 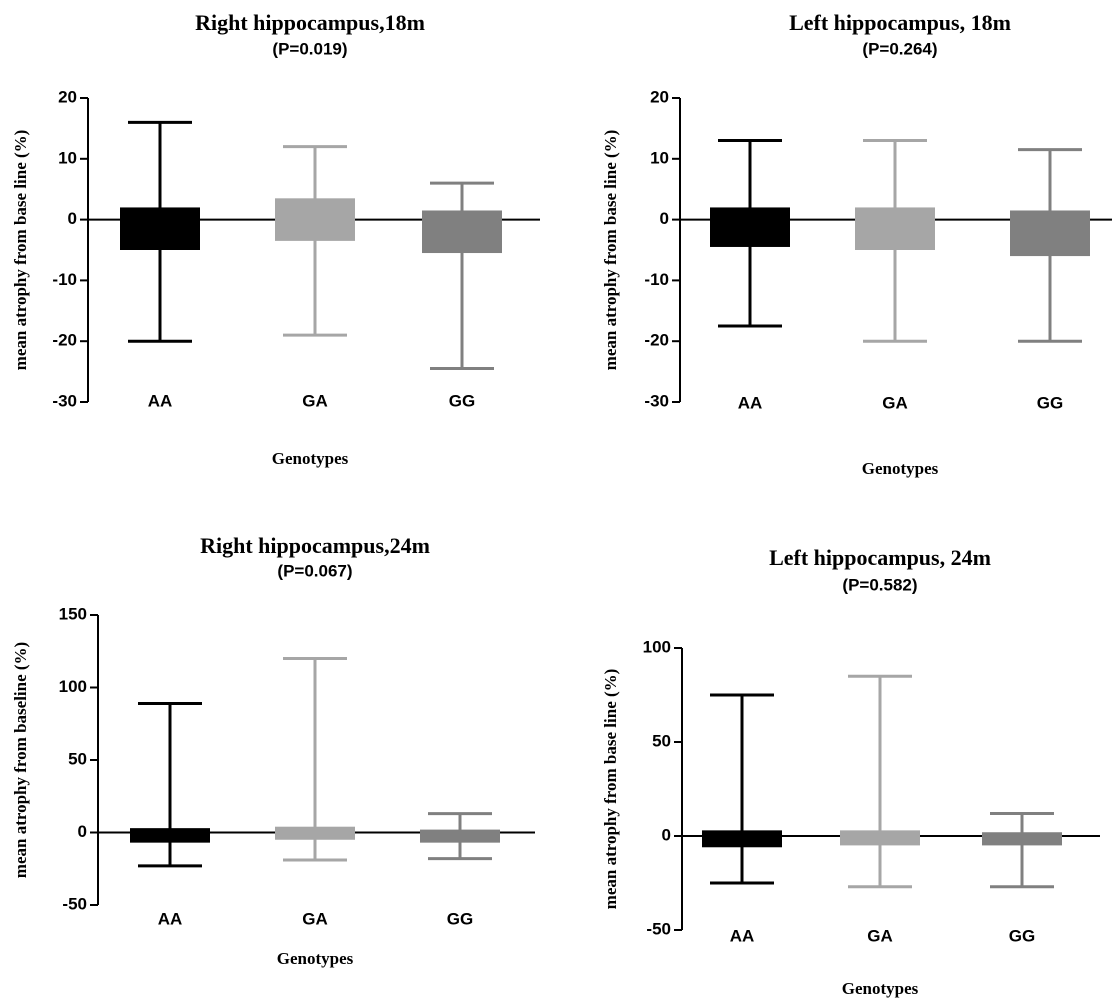 I want to click on y-tick-label: 150, so click(x=73, y=613).